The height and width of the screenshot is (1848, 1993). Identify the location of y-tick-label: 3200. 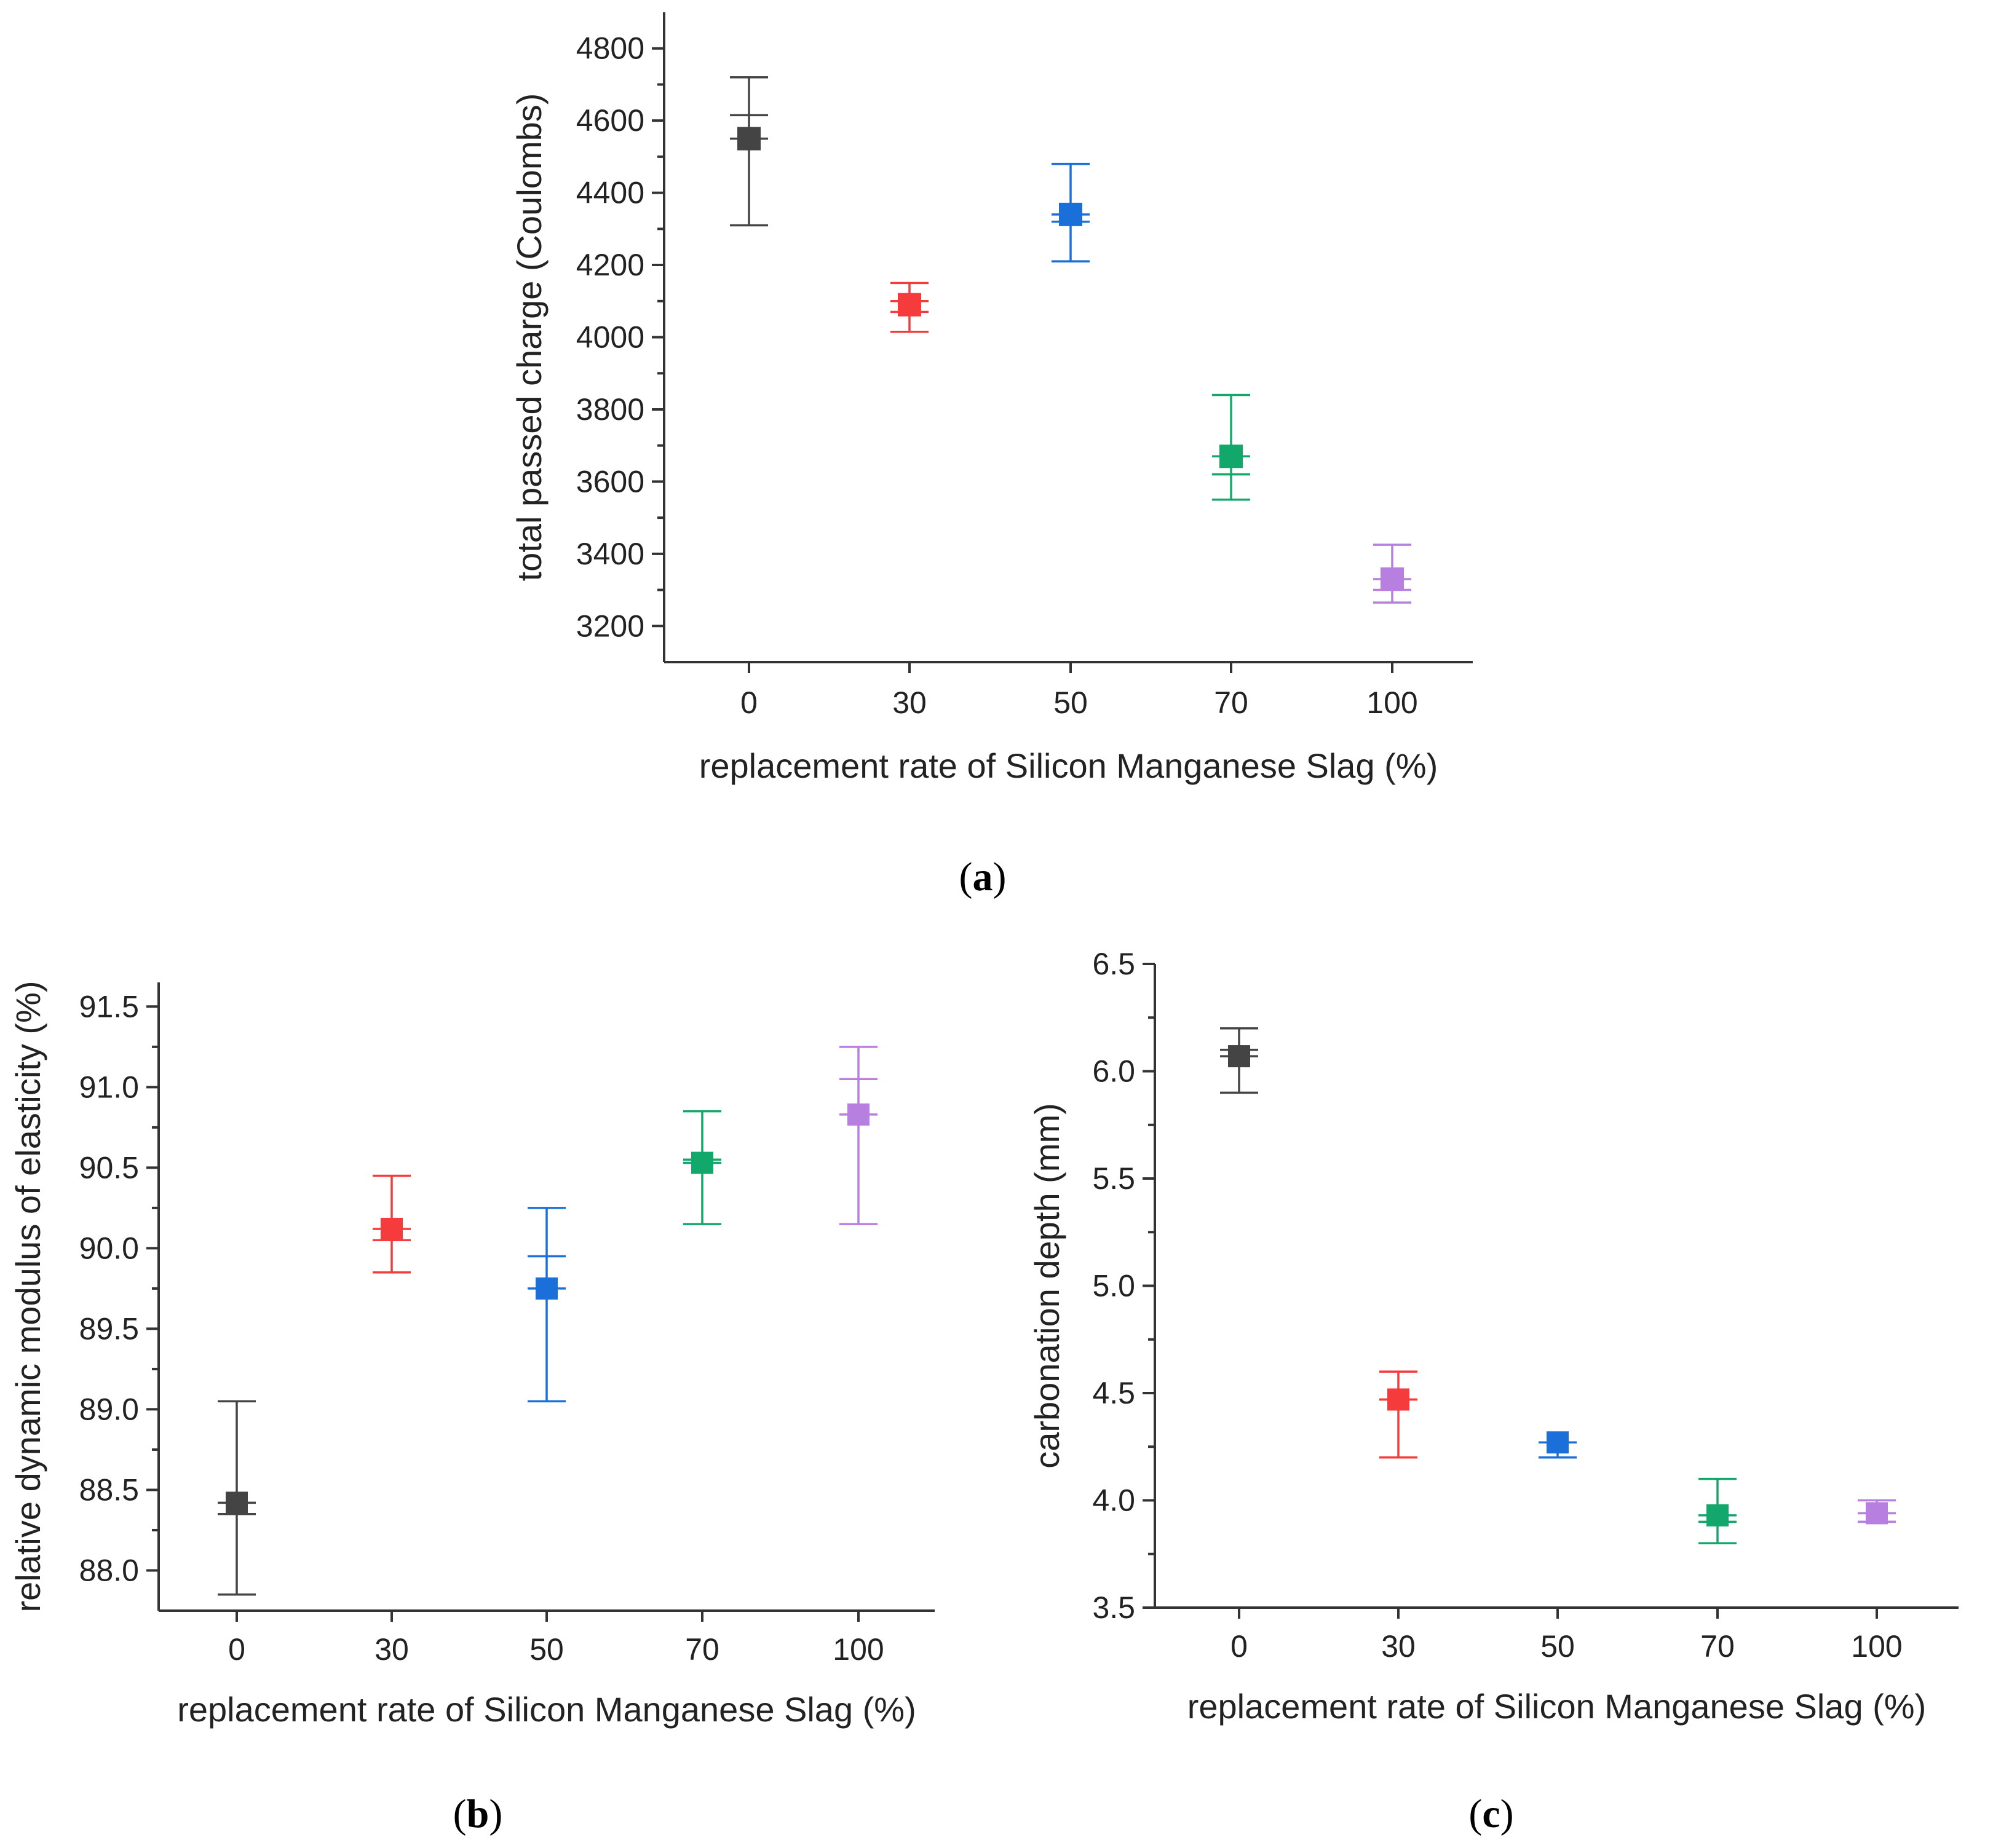
(610, 626).